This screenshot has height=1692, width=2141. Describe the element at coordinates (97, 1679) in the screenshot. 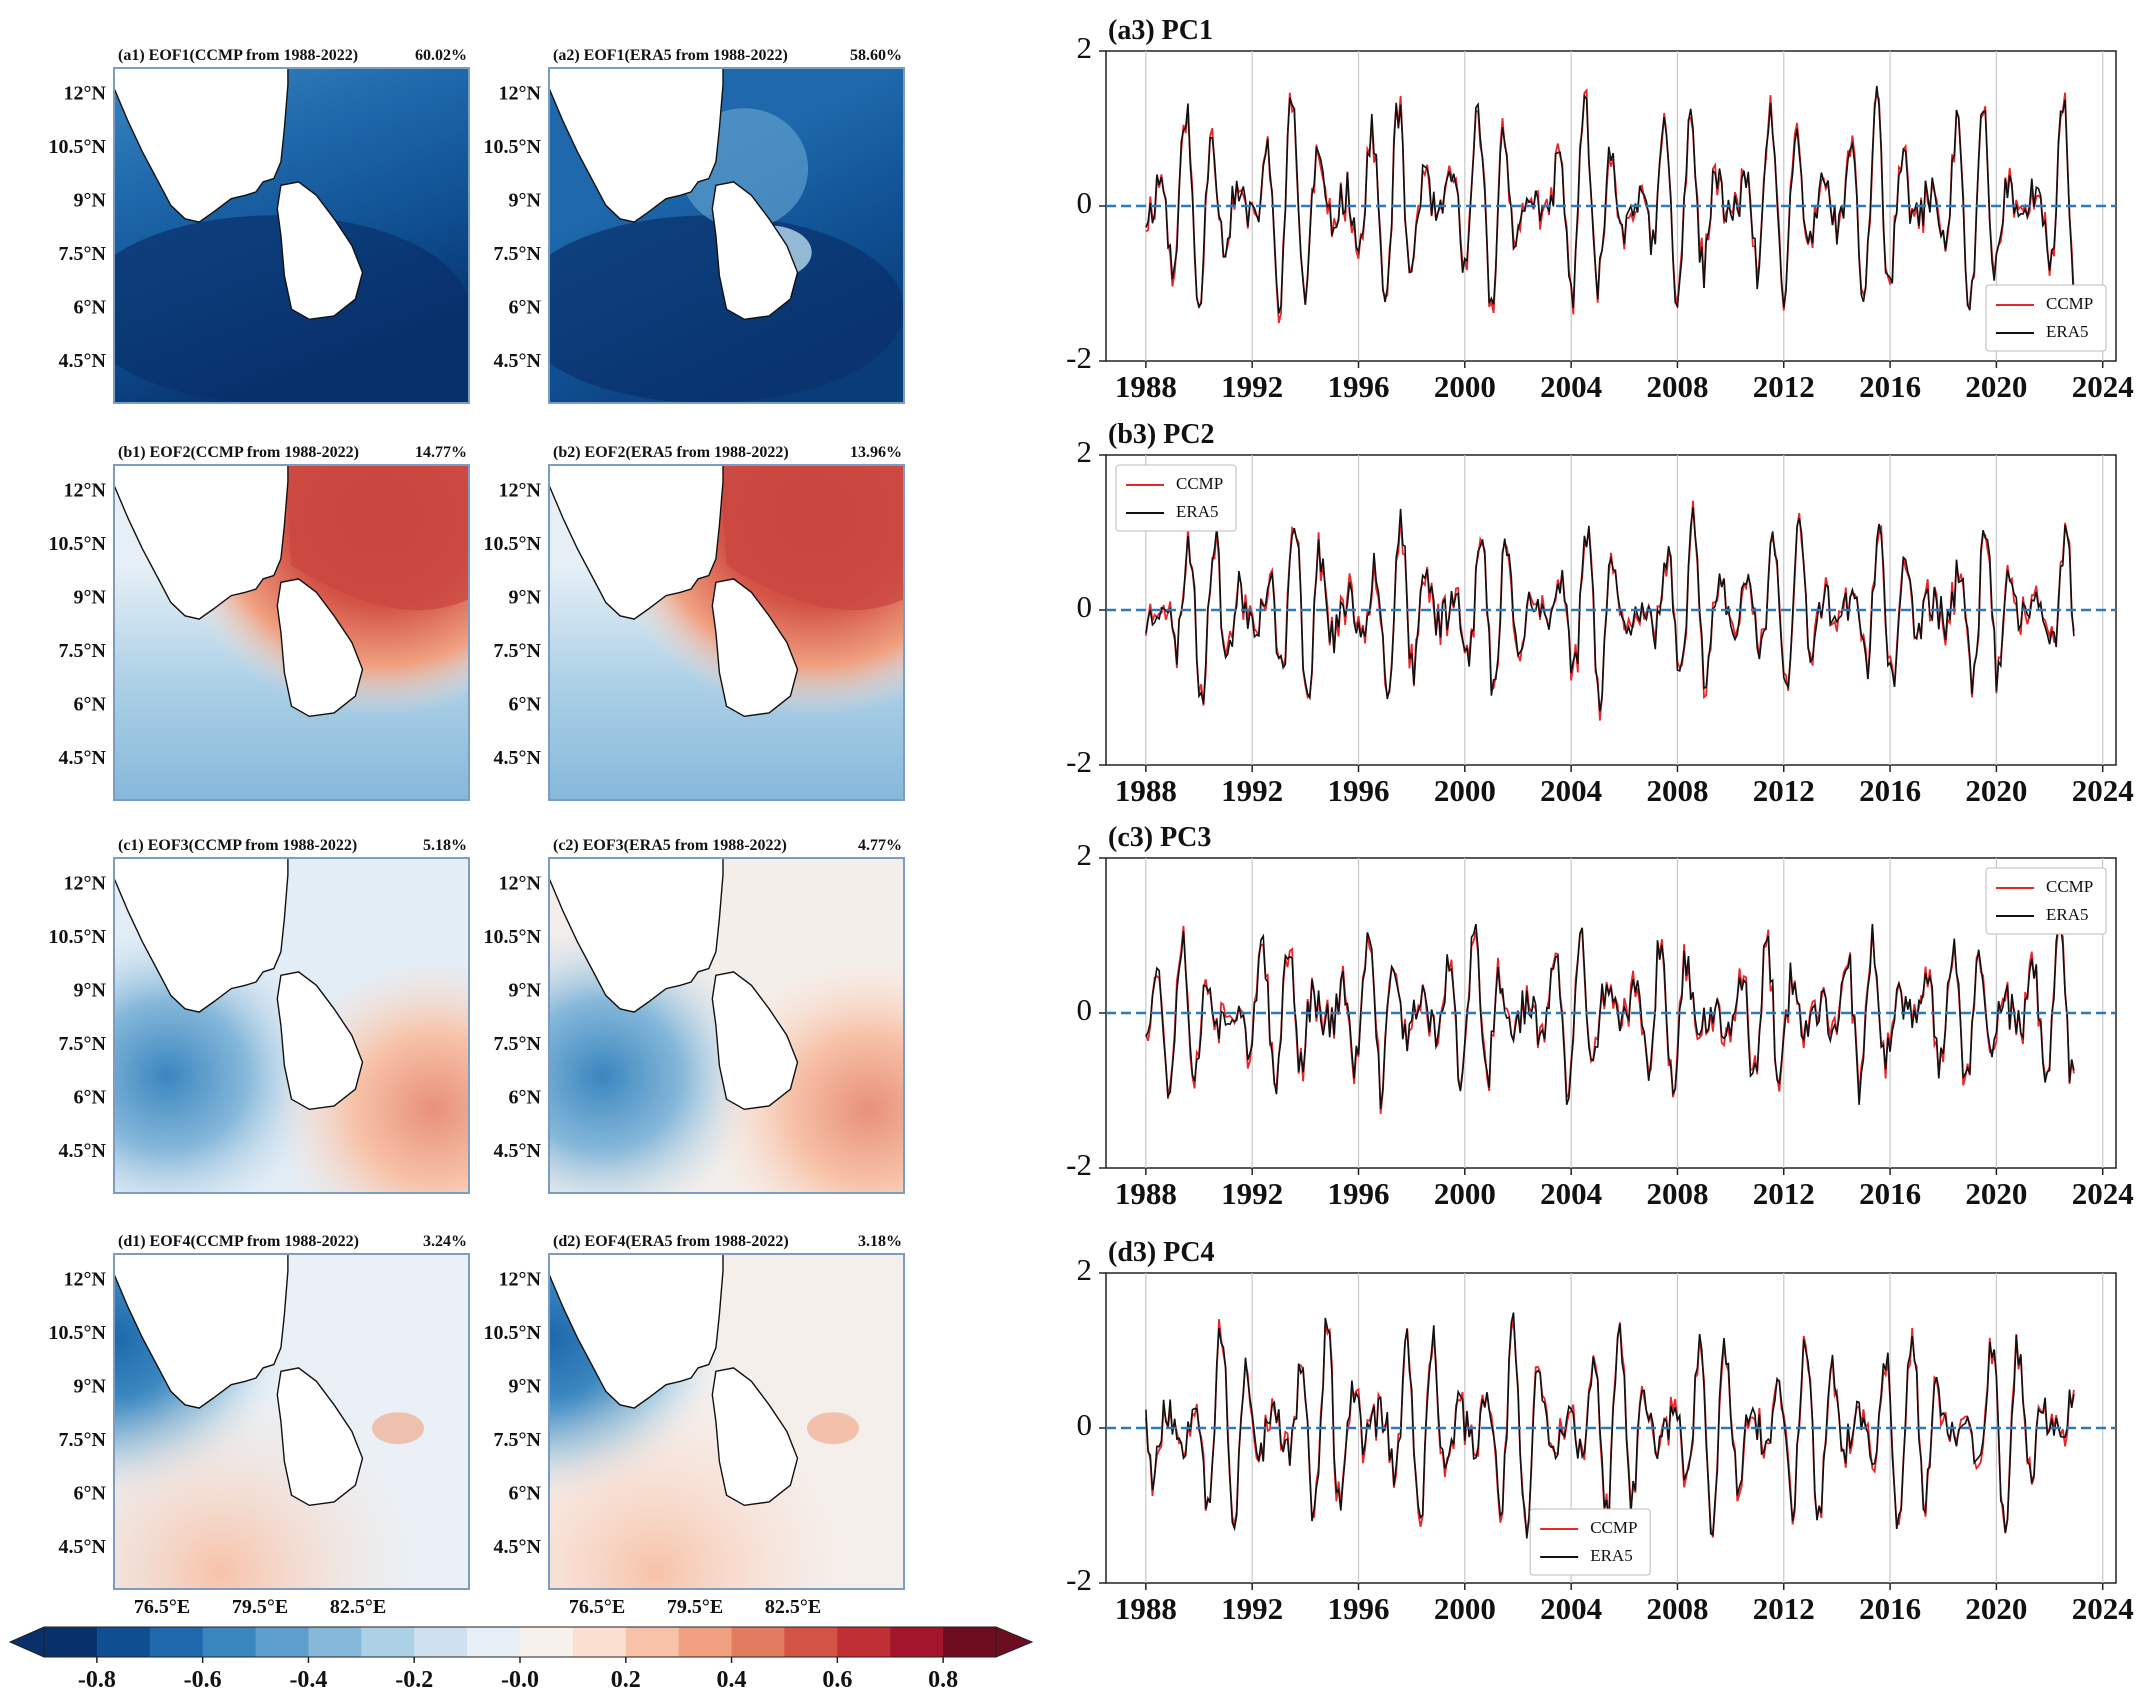

I see `colorbar-tick-label: -0.8` at that location.